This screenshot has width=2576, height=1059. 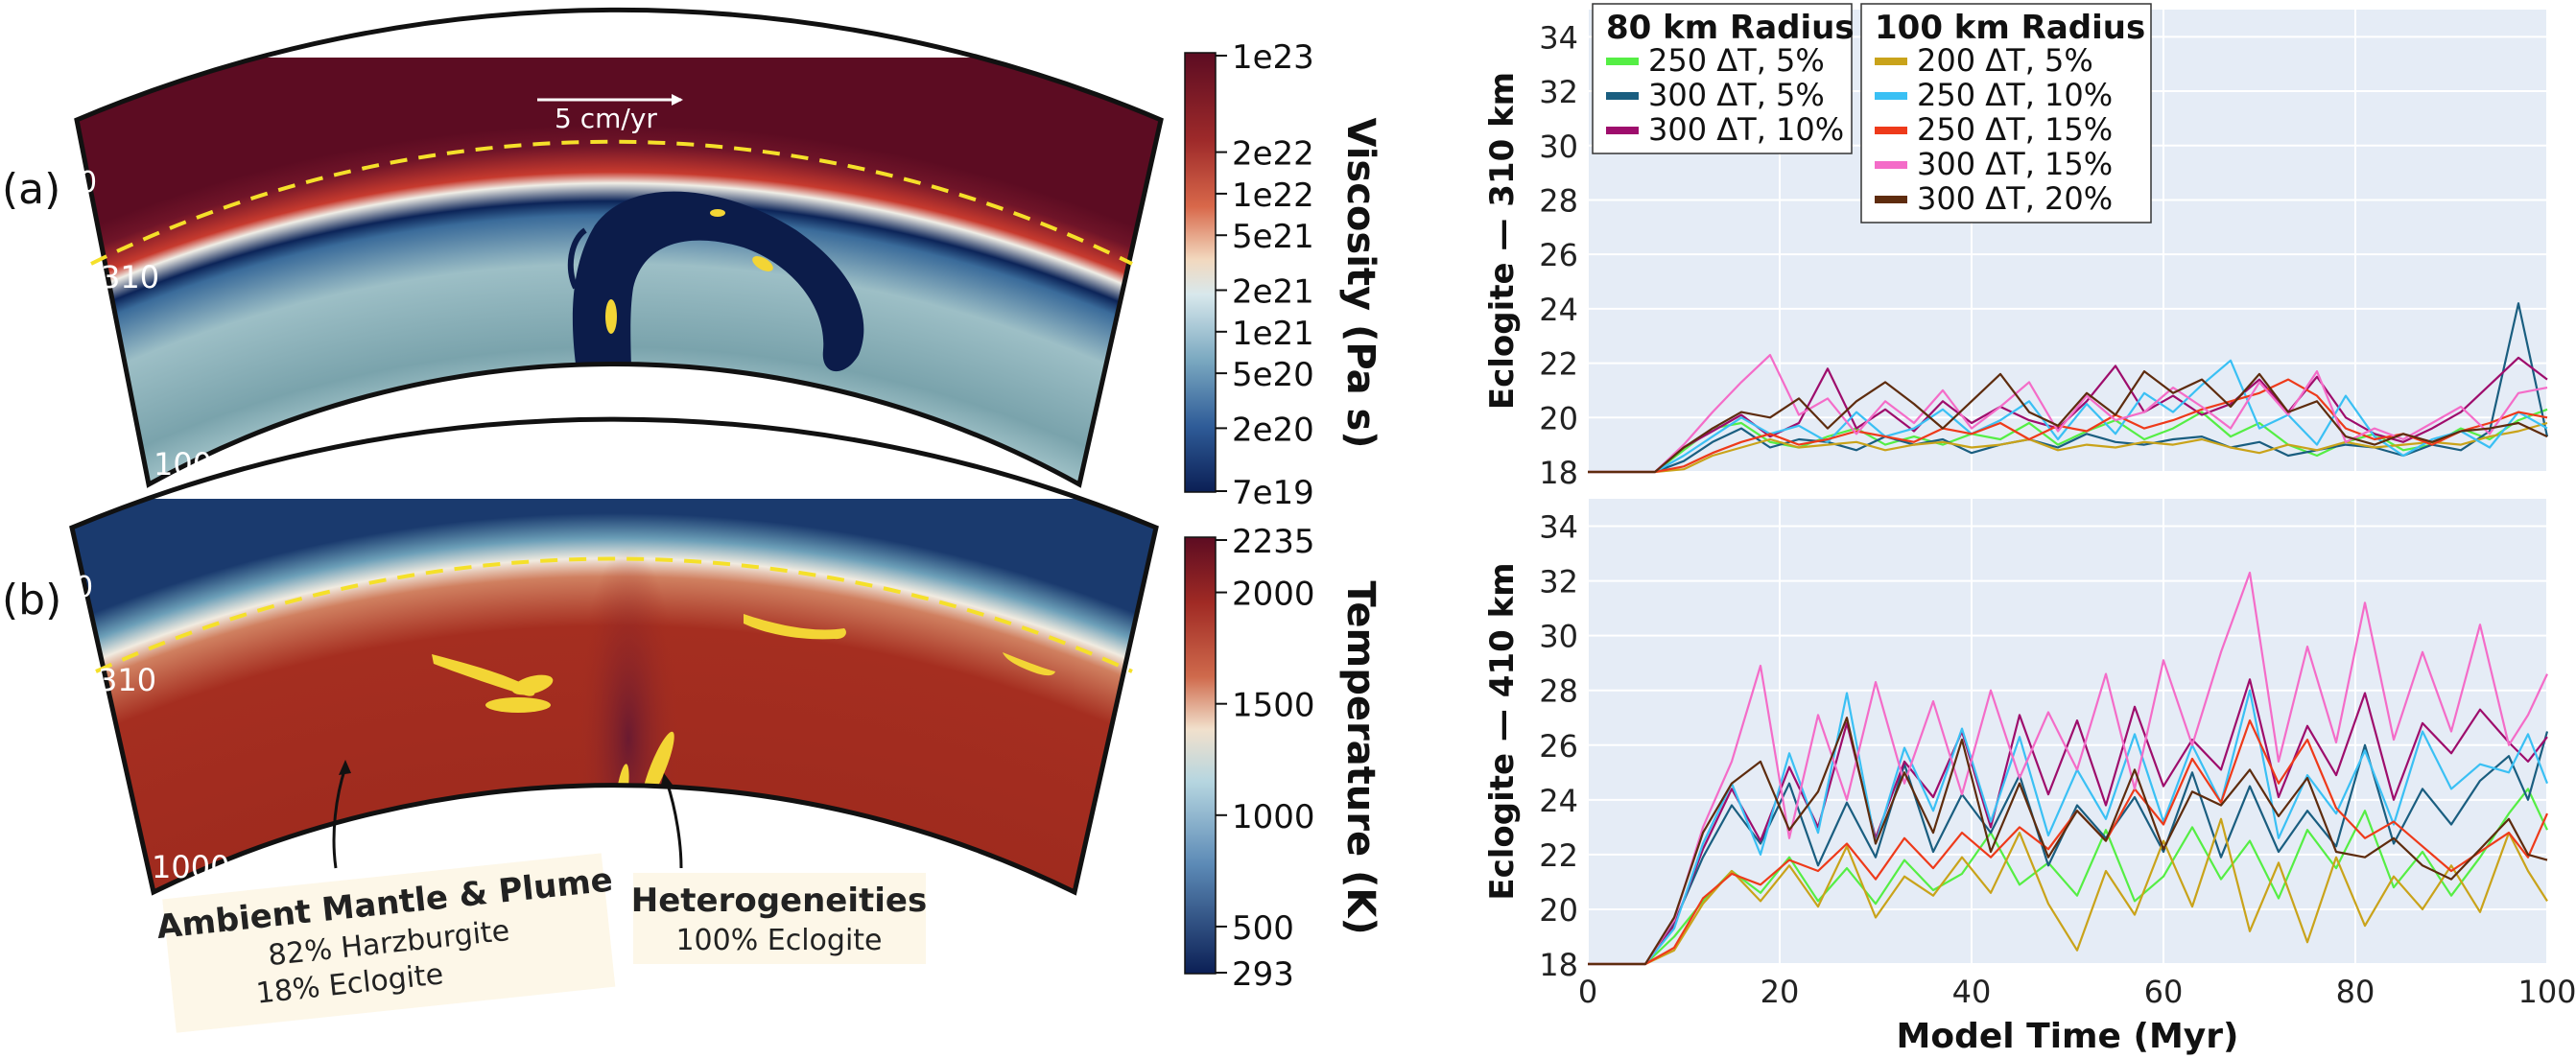 What do you see at coordinates (1730, 28) in the screenshot?
I see `legend-title: 80 km Radius` at bounding box center [1730, 28].